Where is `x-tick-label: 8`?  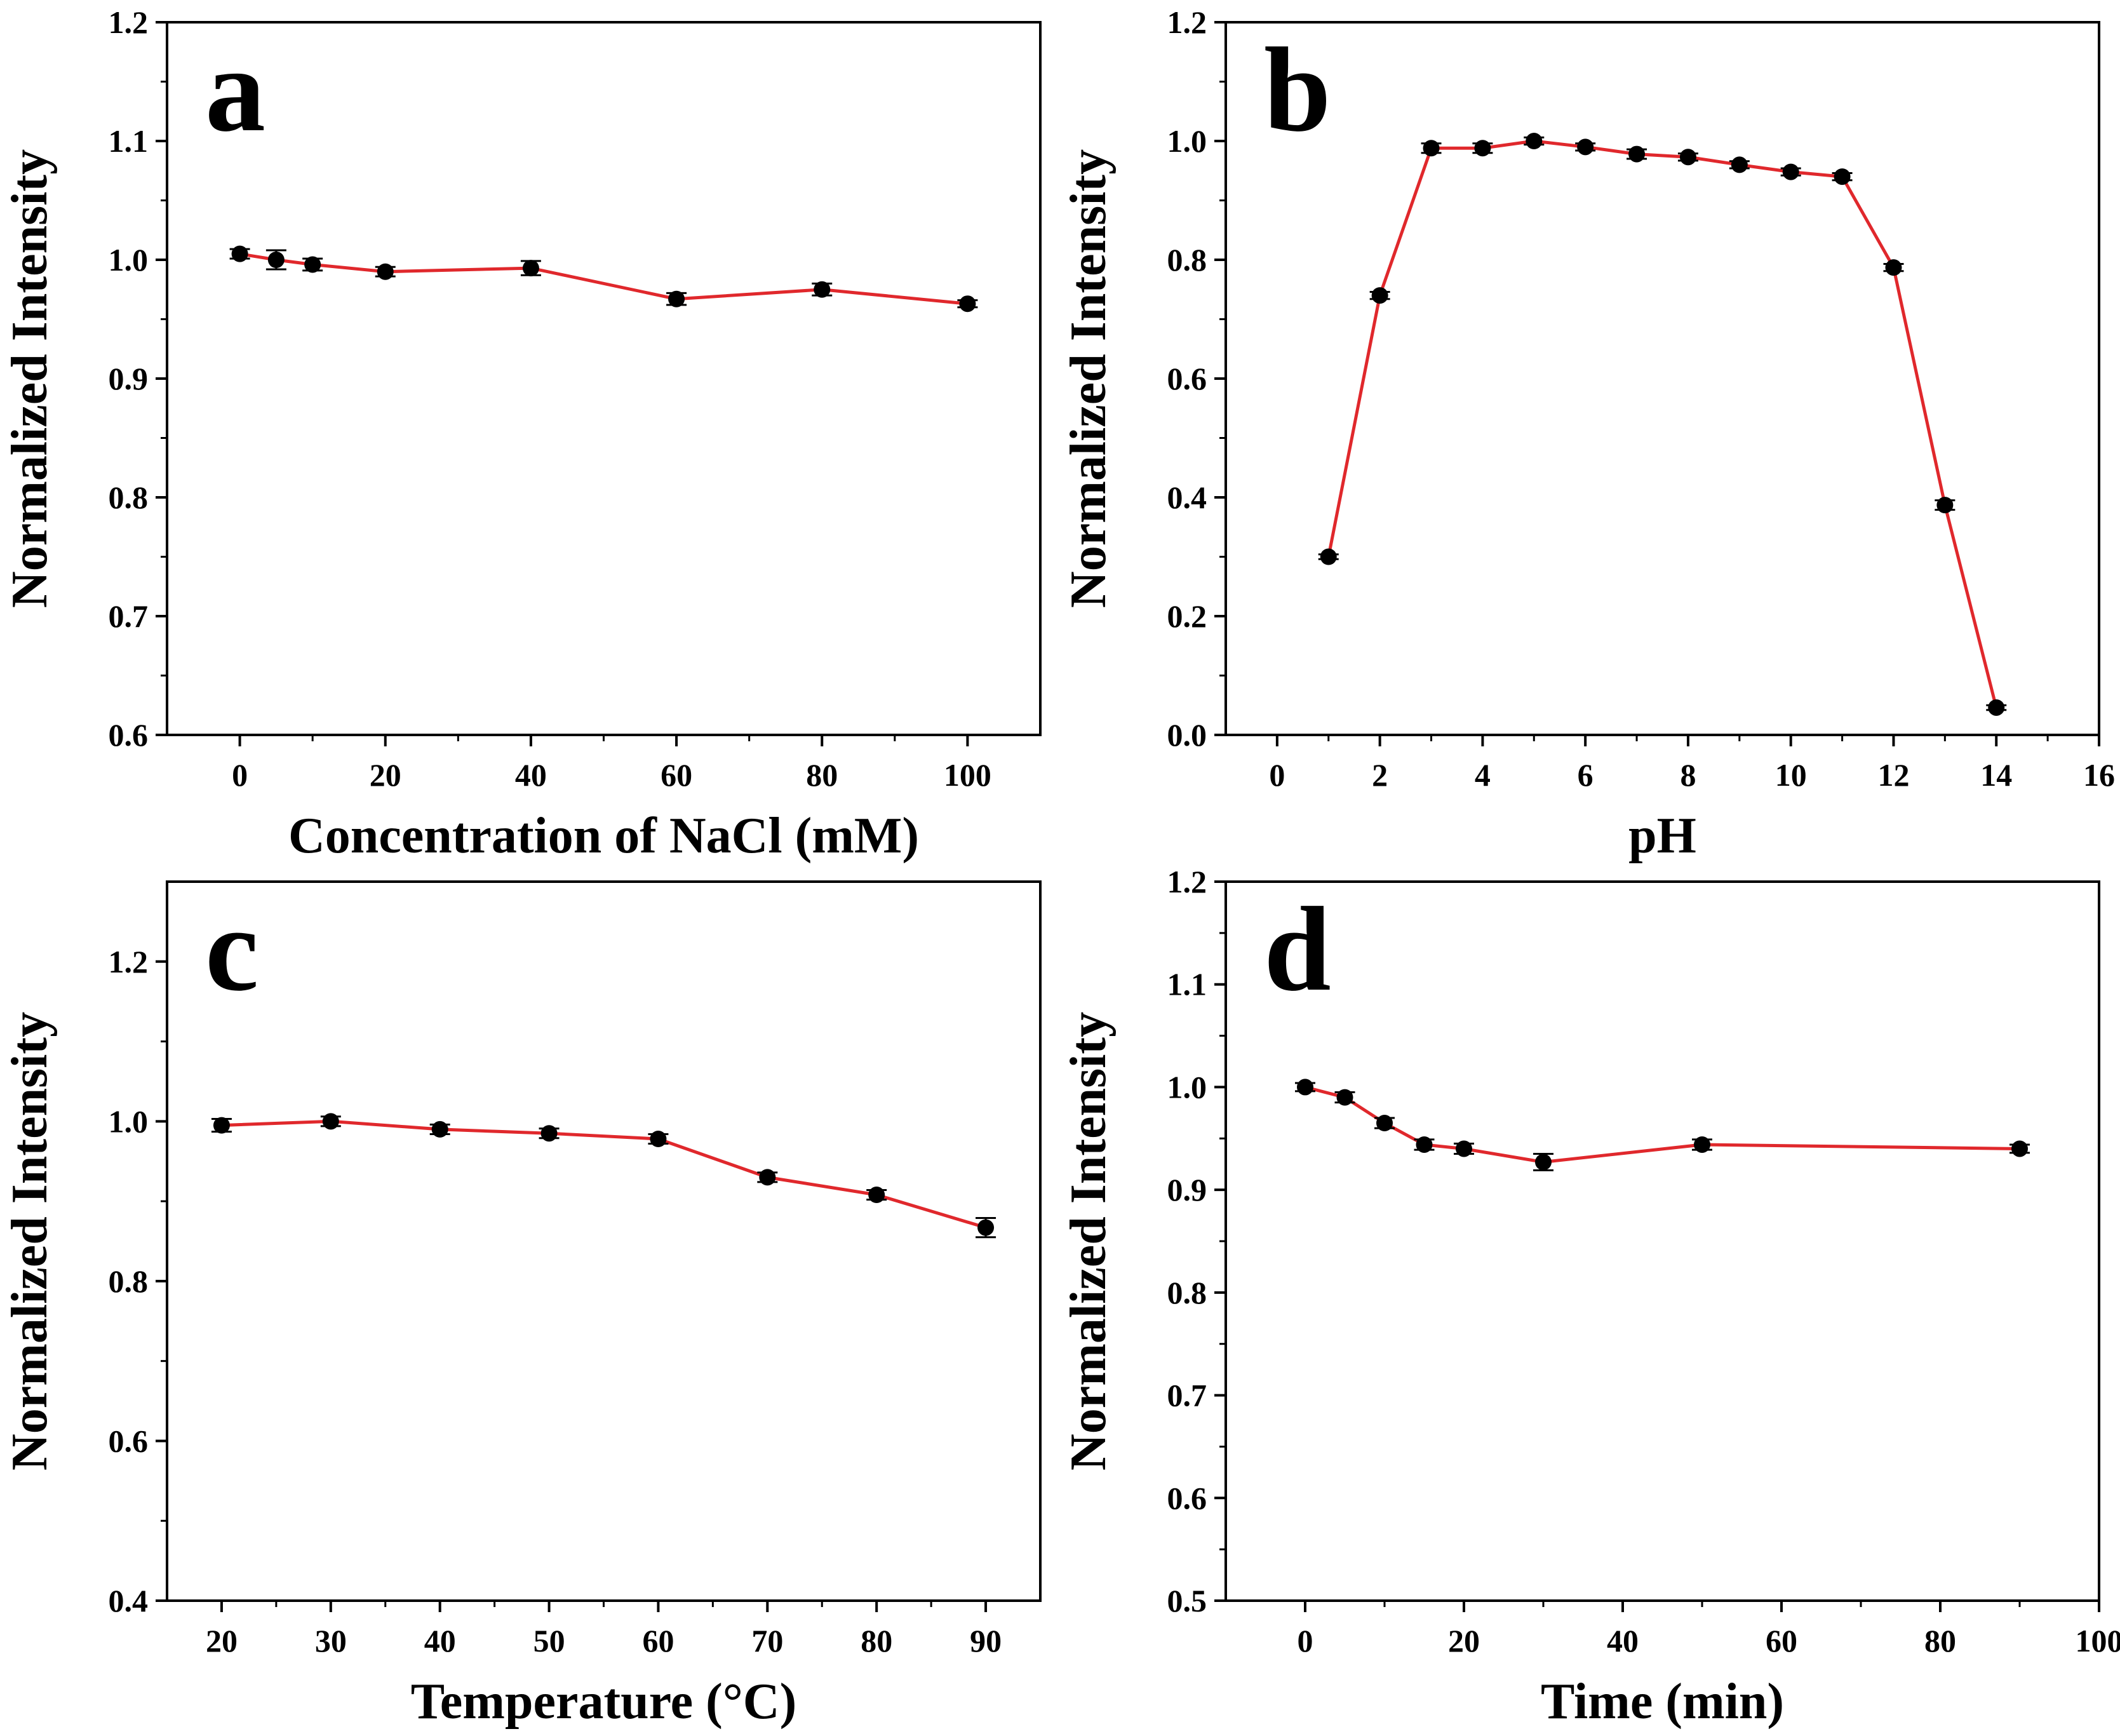 x-tick-label: 8 is located at coordinates (1688, 775).